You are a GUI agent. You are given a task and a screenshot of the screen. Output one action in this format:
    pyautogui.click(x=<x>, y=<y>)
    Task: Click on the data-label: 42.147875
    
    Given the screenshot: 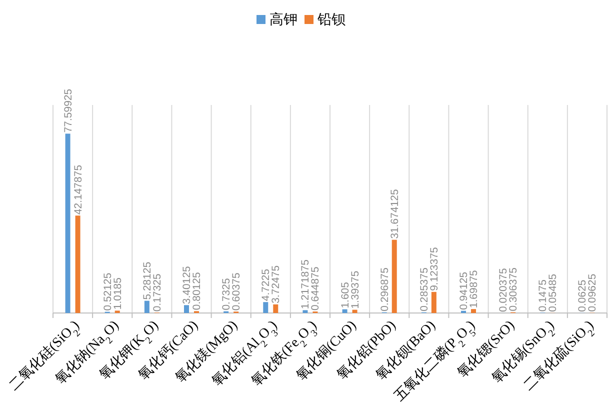 What is the action you would take?
    pyautogui.click(x=78, y=189)
    